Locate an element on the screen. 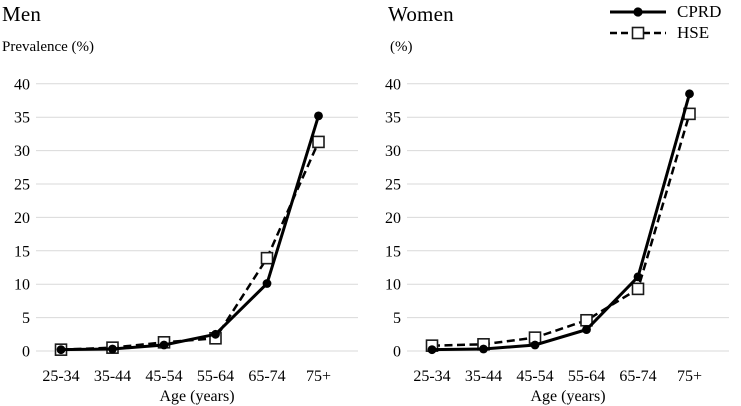  men-panel-title: Men is located at coordinates (22, 14).